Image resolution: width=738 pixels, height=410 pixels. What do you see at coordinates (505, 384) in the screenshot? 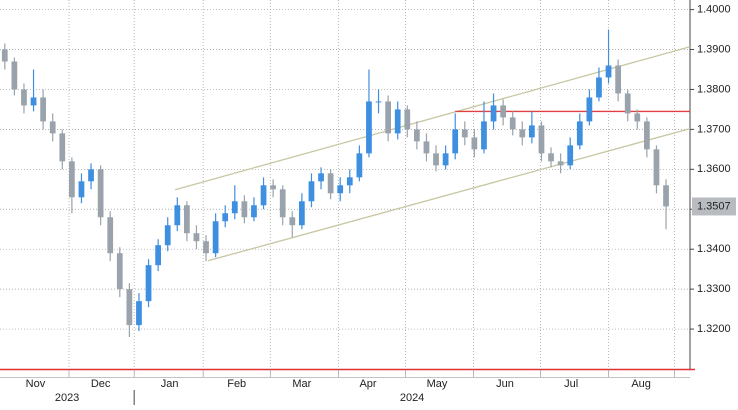
I see `x-tick-label: Jun` at bounding box center [505, 384].